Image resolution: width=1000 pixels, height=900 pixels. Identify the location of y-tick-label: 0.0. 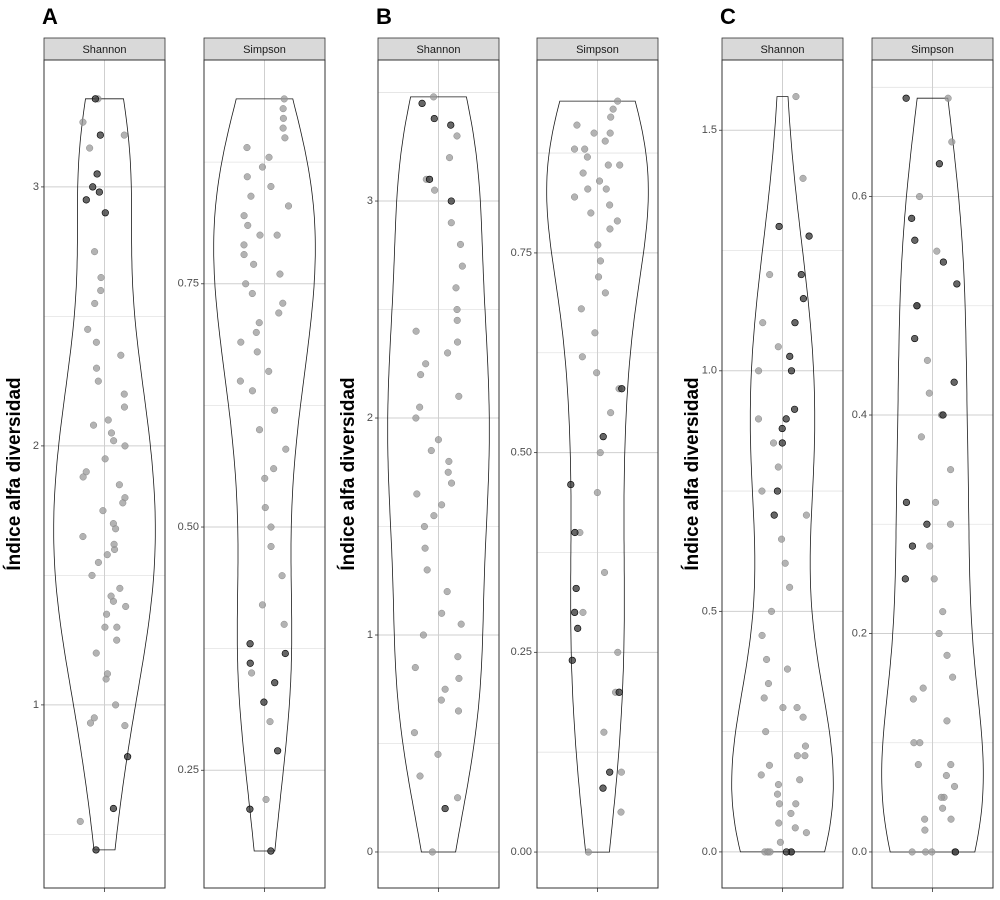
(859, 852).